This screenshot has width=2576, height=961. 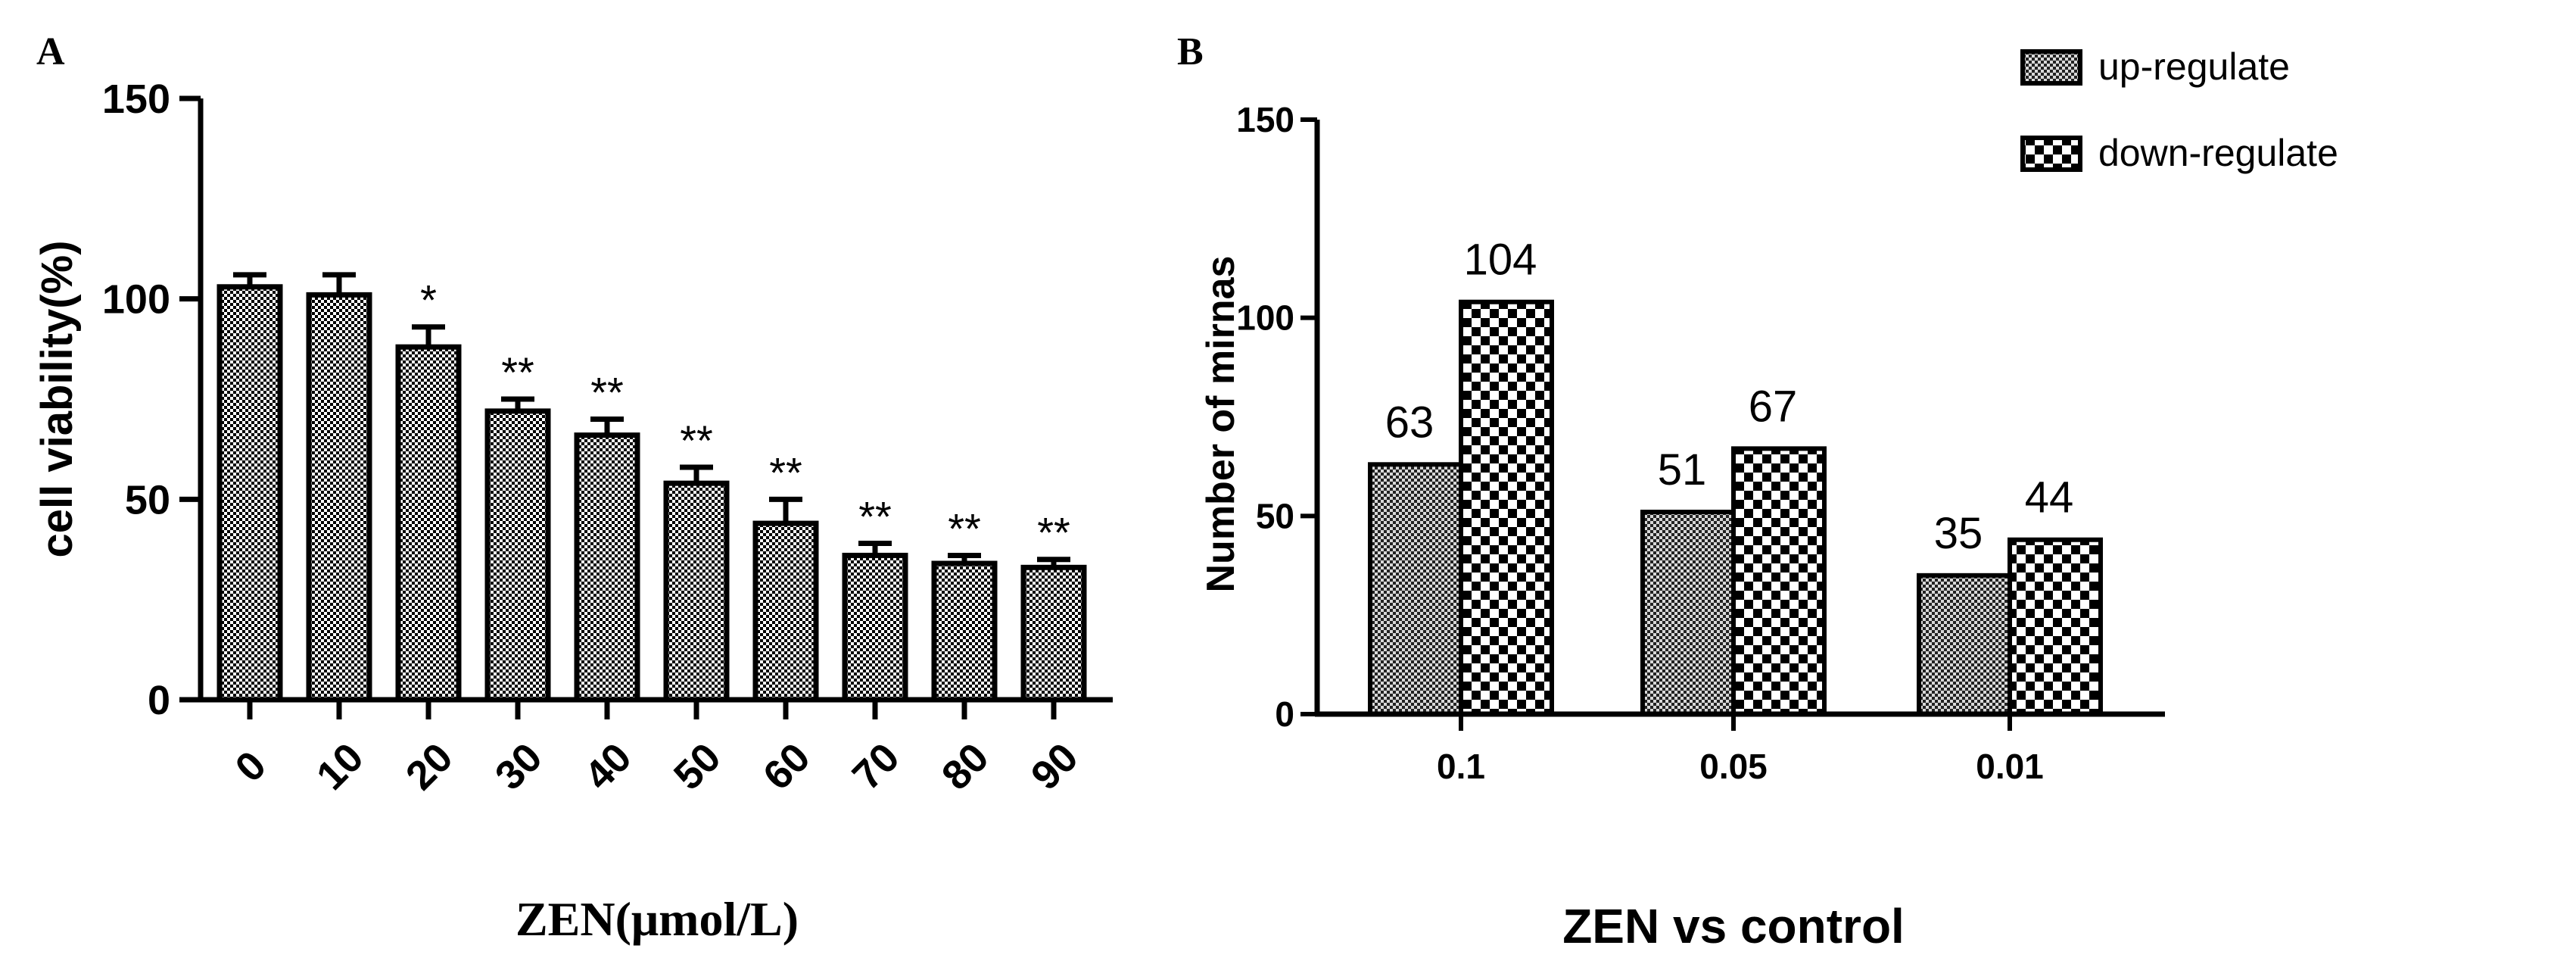 I want to click on panel-b-data-label: 63, so click(x=1409, y=422).